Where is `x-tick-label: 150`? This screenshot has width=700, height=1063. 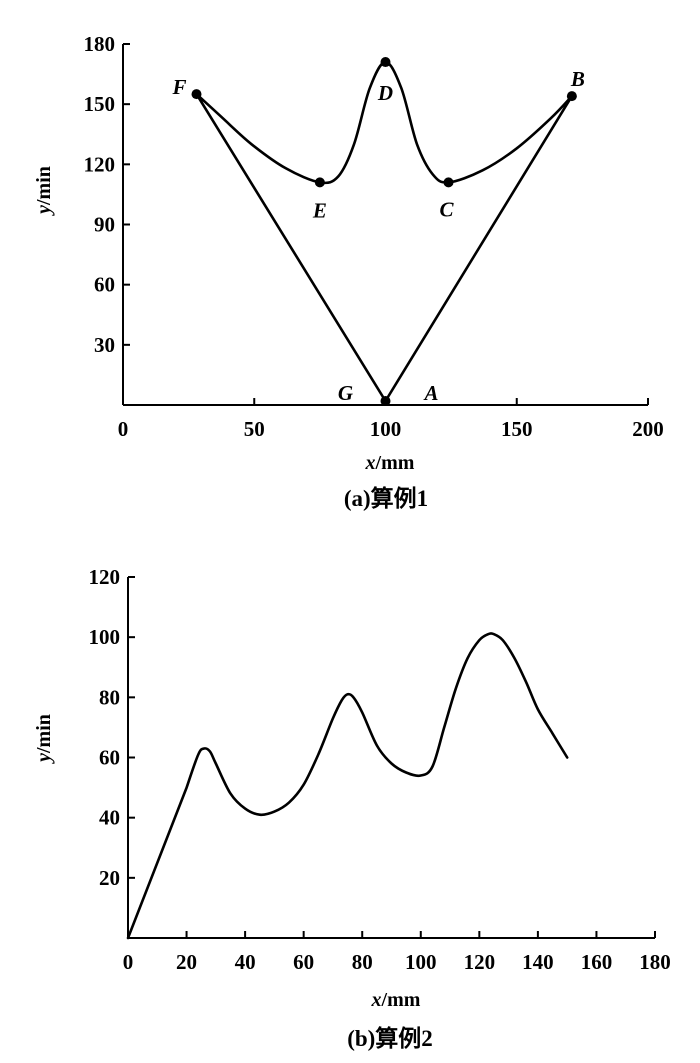
x-tick-label: 150 is located at coordinates (517, 429).